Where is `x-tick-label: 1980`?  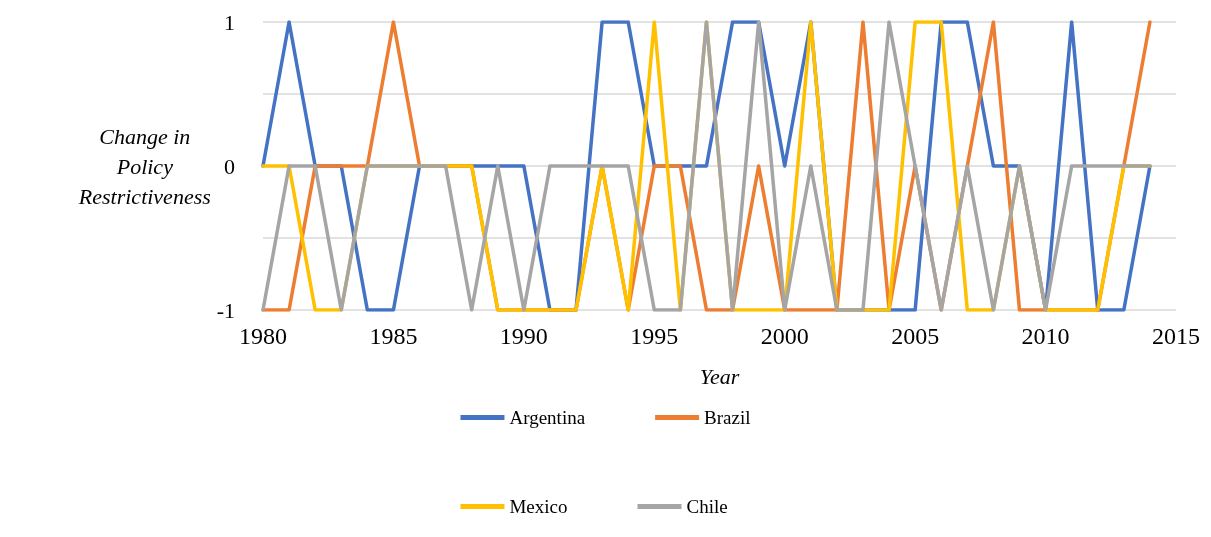
x-tick-label: 1980 is located at coordinates (263, 336).